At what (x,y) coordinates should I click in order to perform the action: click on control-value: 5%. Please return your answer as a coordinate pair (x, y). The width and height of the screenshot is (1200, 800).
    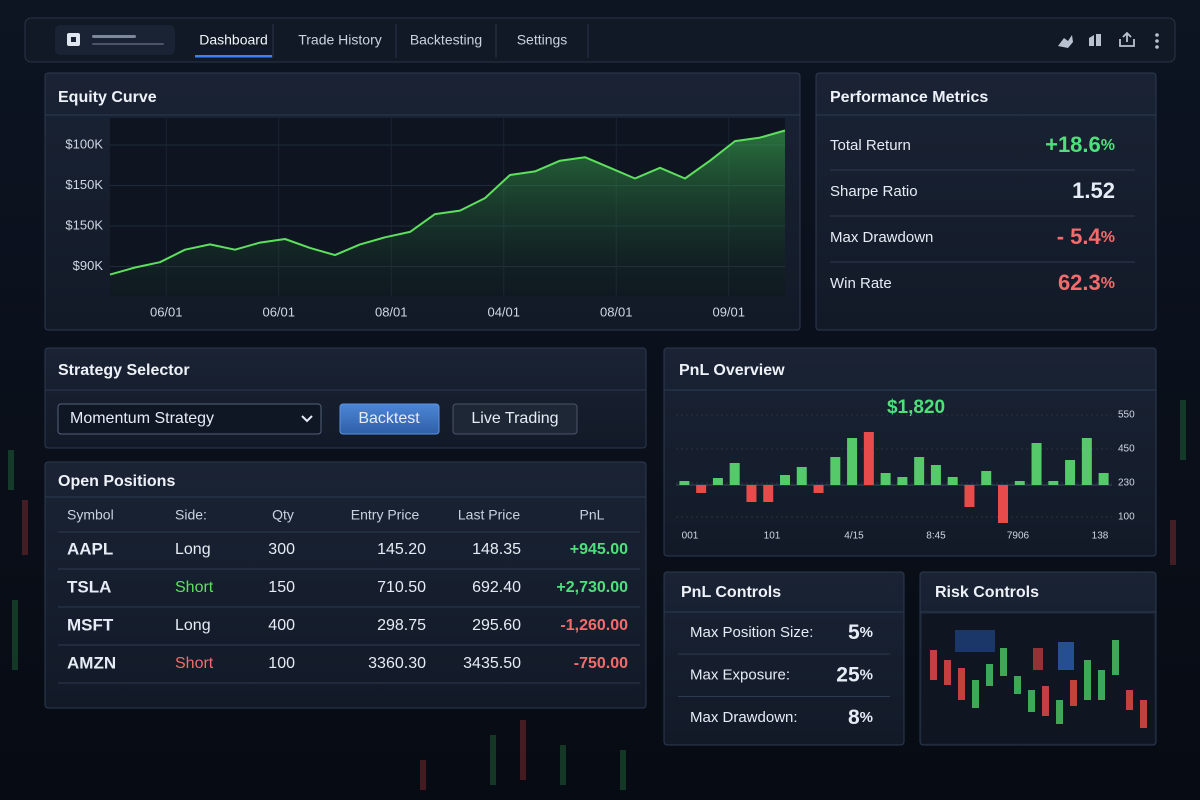
    Looking at the image, I should click on (860, 632).